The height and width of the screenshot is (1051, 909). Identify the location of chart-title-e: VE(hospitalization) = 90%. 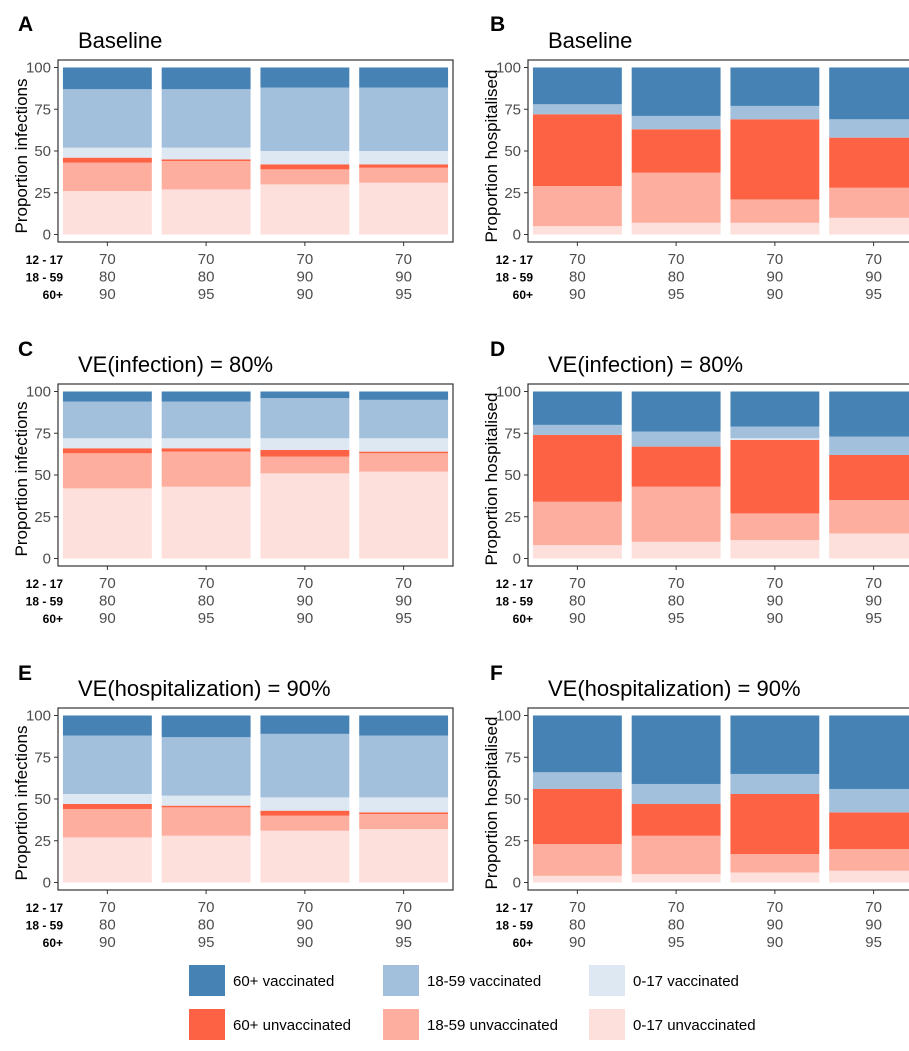
(204, 688).